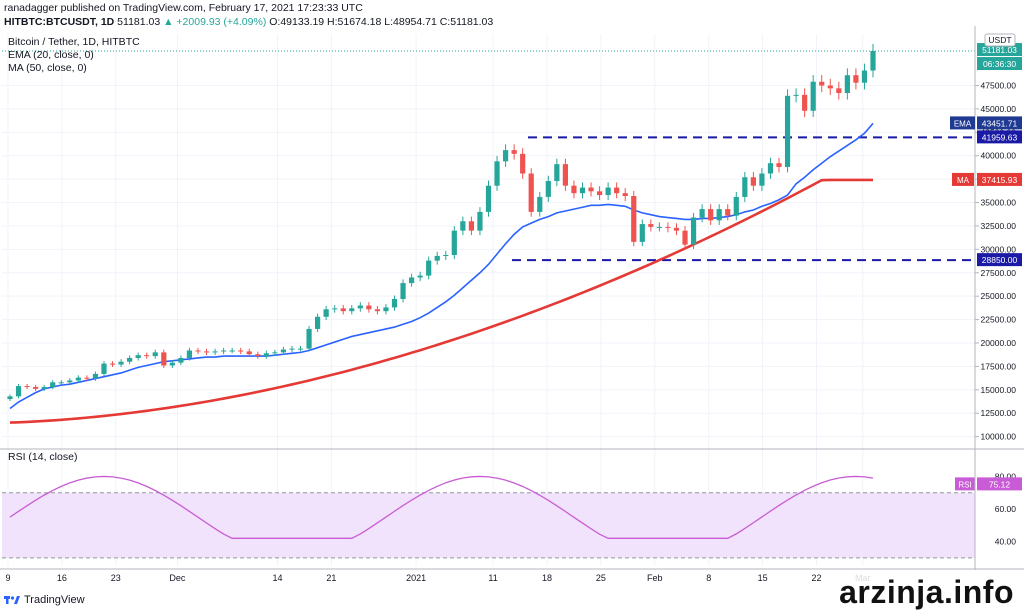 The width and height of the screenshot is (1024, 611). What do you see at coordinates (999, 86) in the screenshot?
I see `y-tick-label: 47500.00` at bounding box center [999, 86].